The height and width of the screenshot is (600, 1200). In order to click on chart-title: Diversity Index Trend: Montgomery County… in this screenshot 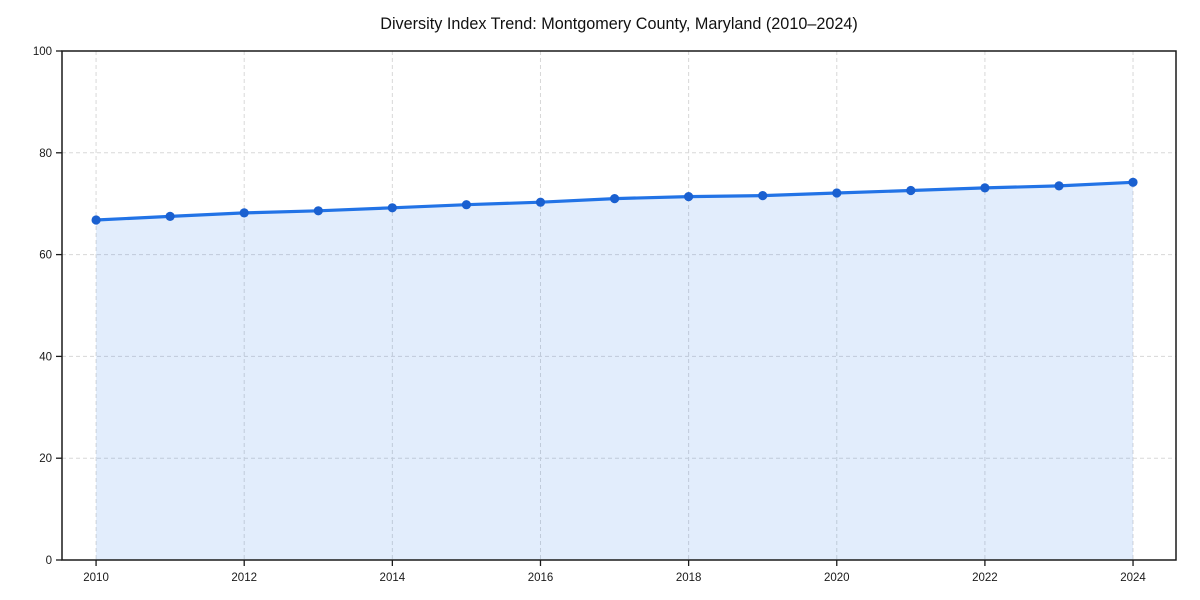, I will do `click(618, 24)`.